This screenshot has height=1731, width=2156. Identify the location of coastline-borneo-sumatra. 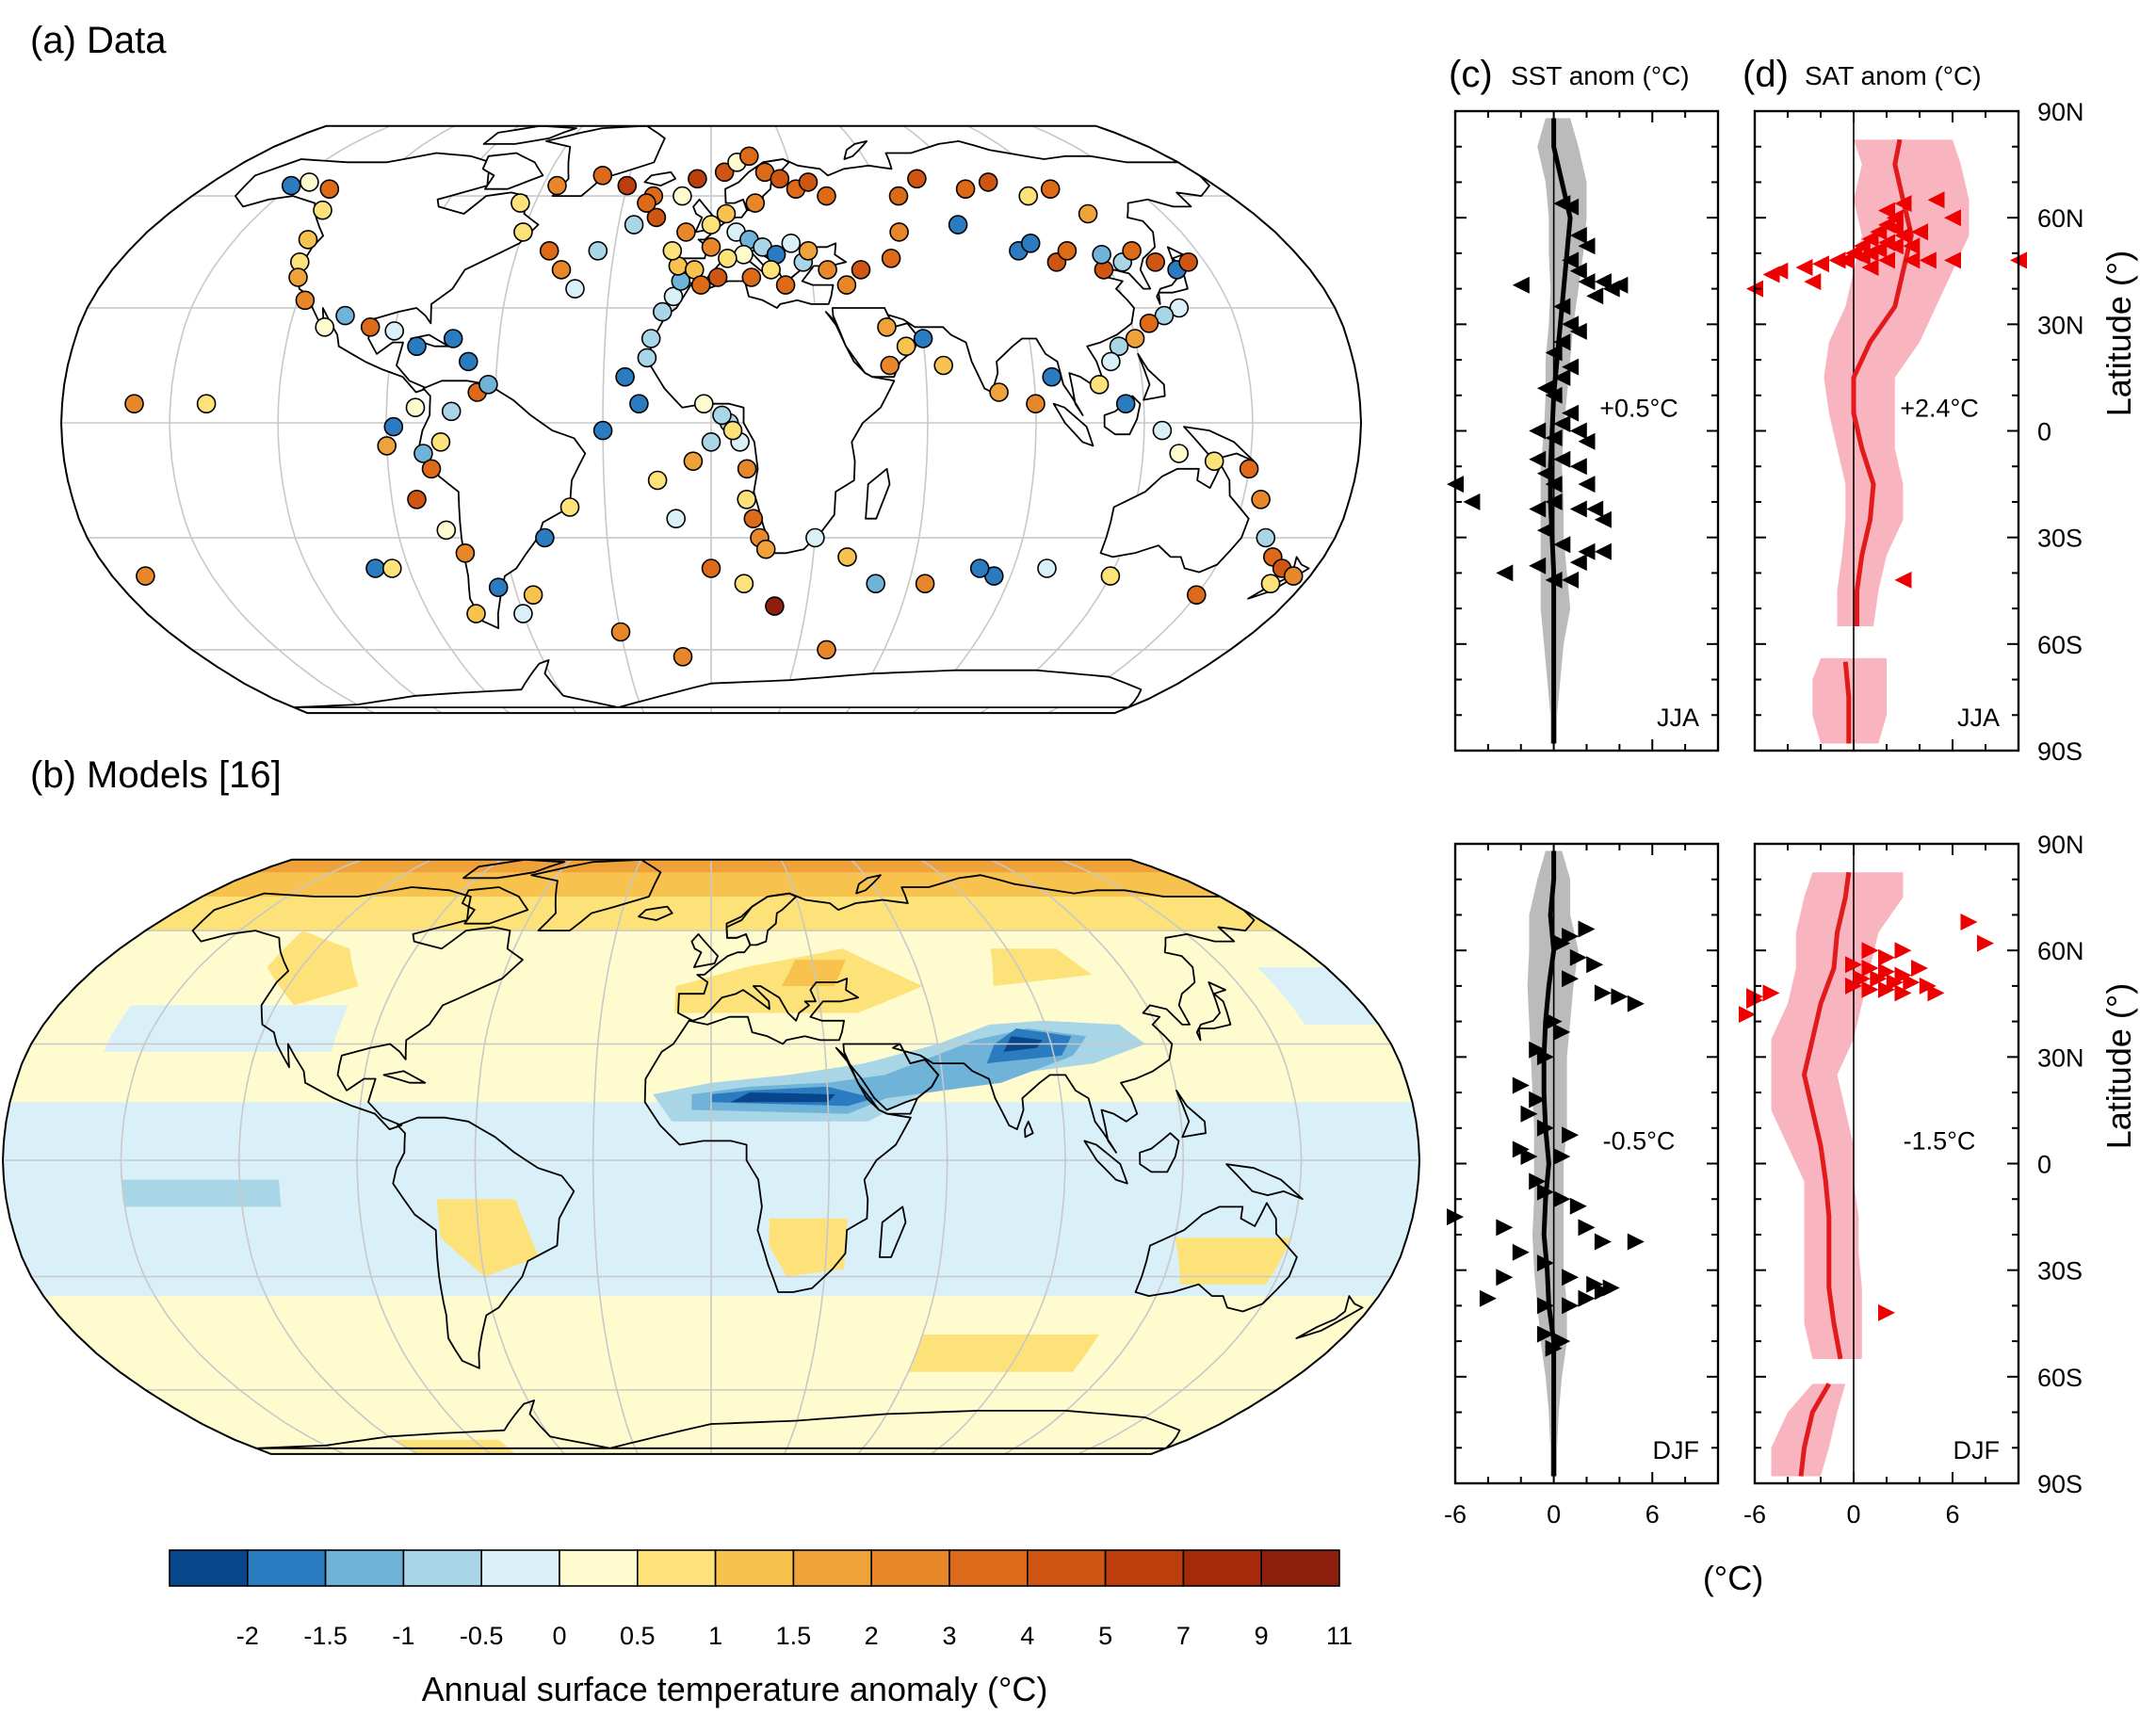
(1105, 1162).